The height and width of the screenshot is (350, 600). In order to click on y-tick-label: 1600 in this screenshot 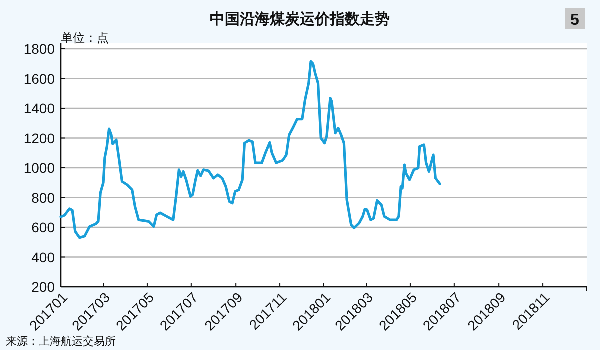, I will do `click(40, 78)`.